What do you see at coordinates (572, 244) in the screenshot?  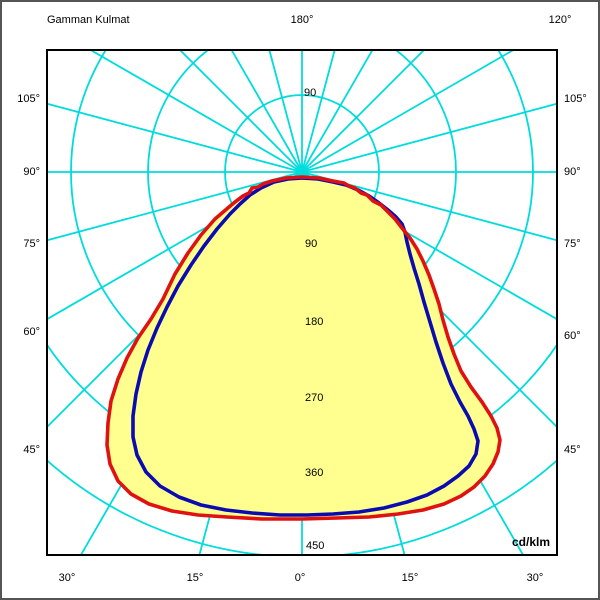 I see `right-angle-label-75: 75°` at bounding box center [572, 244].